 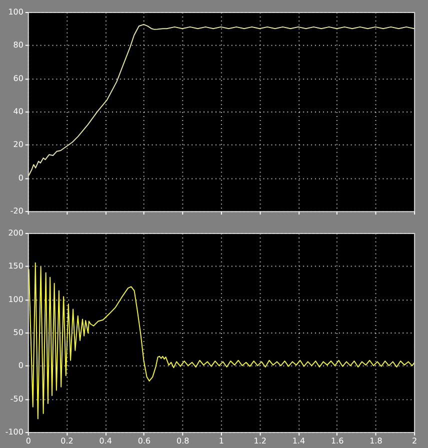 I want to click on y-tick-label: 20, so click(x=18, y=145).